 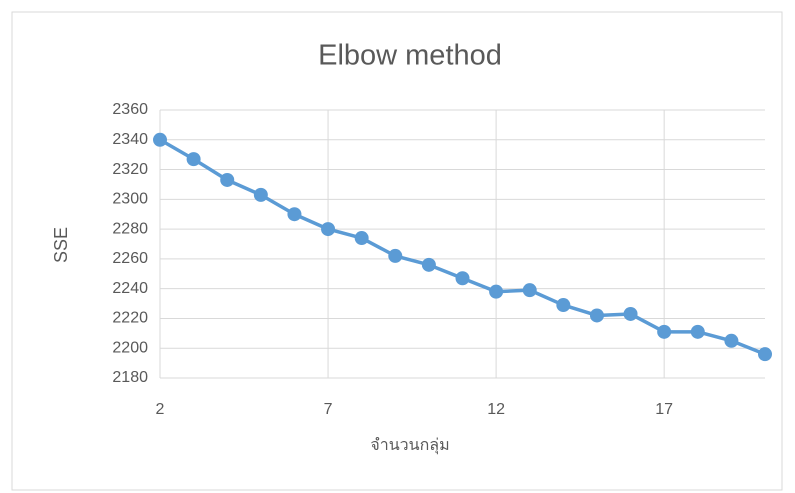 I want to click on x-tick-label: 17, so click(x=664, y=409).